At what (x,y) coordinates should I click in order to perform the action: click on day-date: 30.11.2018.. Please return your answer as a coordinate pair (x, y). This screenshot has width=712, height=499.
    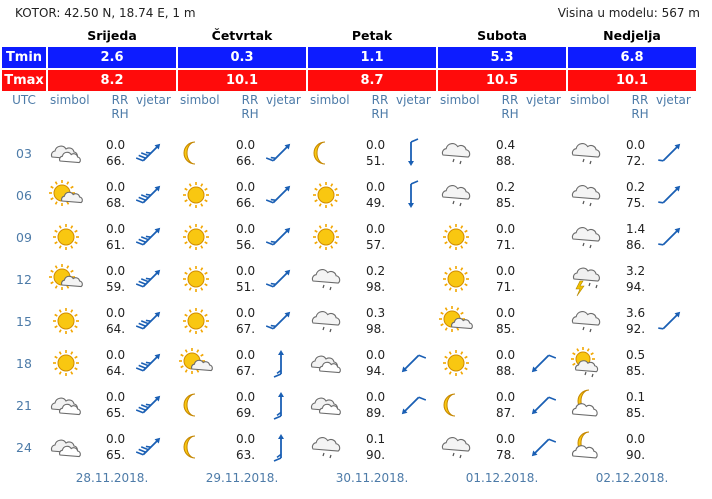
    Looking at the image, I should click on (372, 478).